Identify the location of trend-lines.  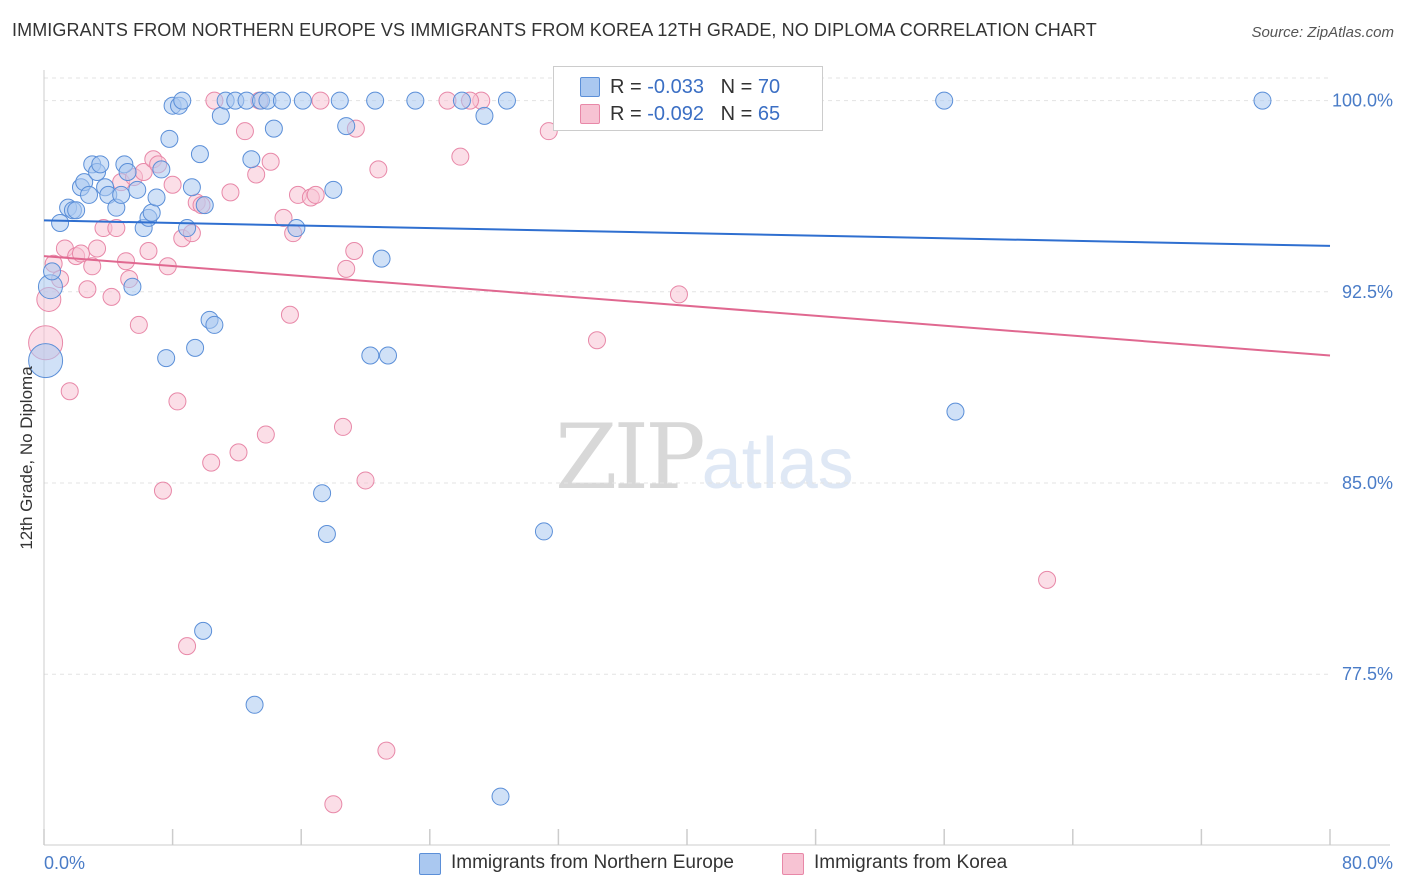
(687, 288).